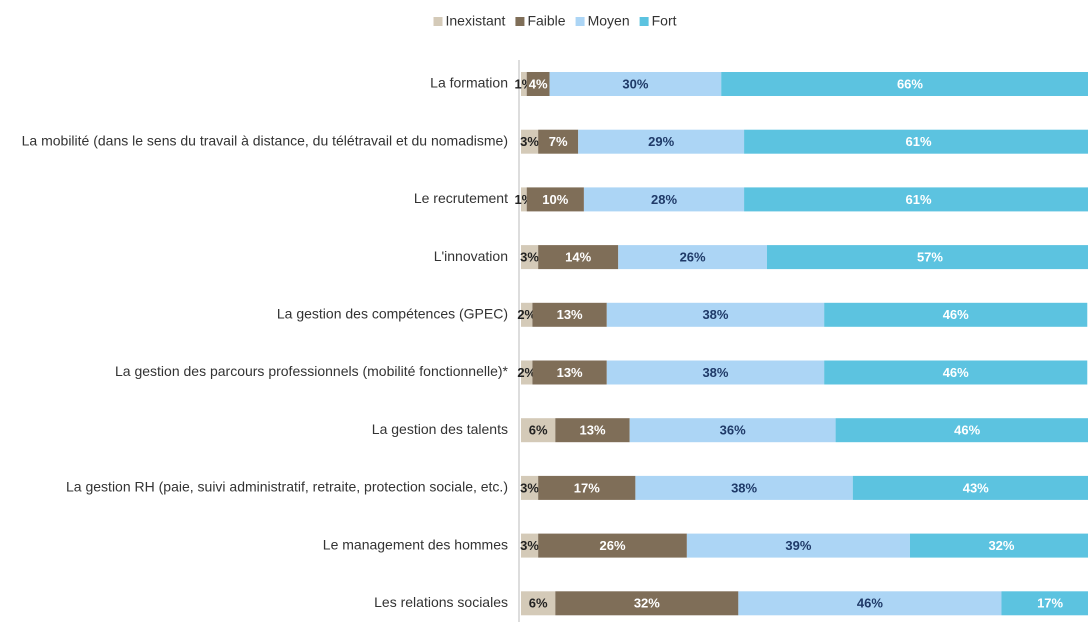 The height and width of the screenshot is (622, 1088). I want to click on value-label: 29%, so click(661, 141).